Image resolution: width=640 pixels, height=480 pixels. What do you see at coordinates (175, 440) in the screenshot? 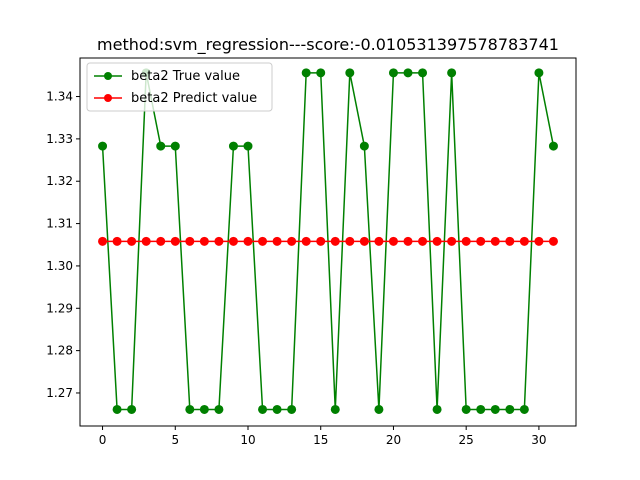
I see `x-tick-label: 5` at bounding box center [175, 440].